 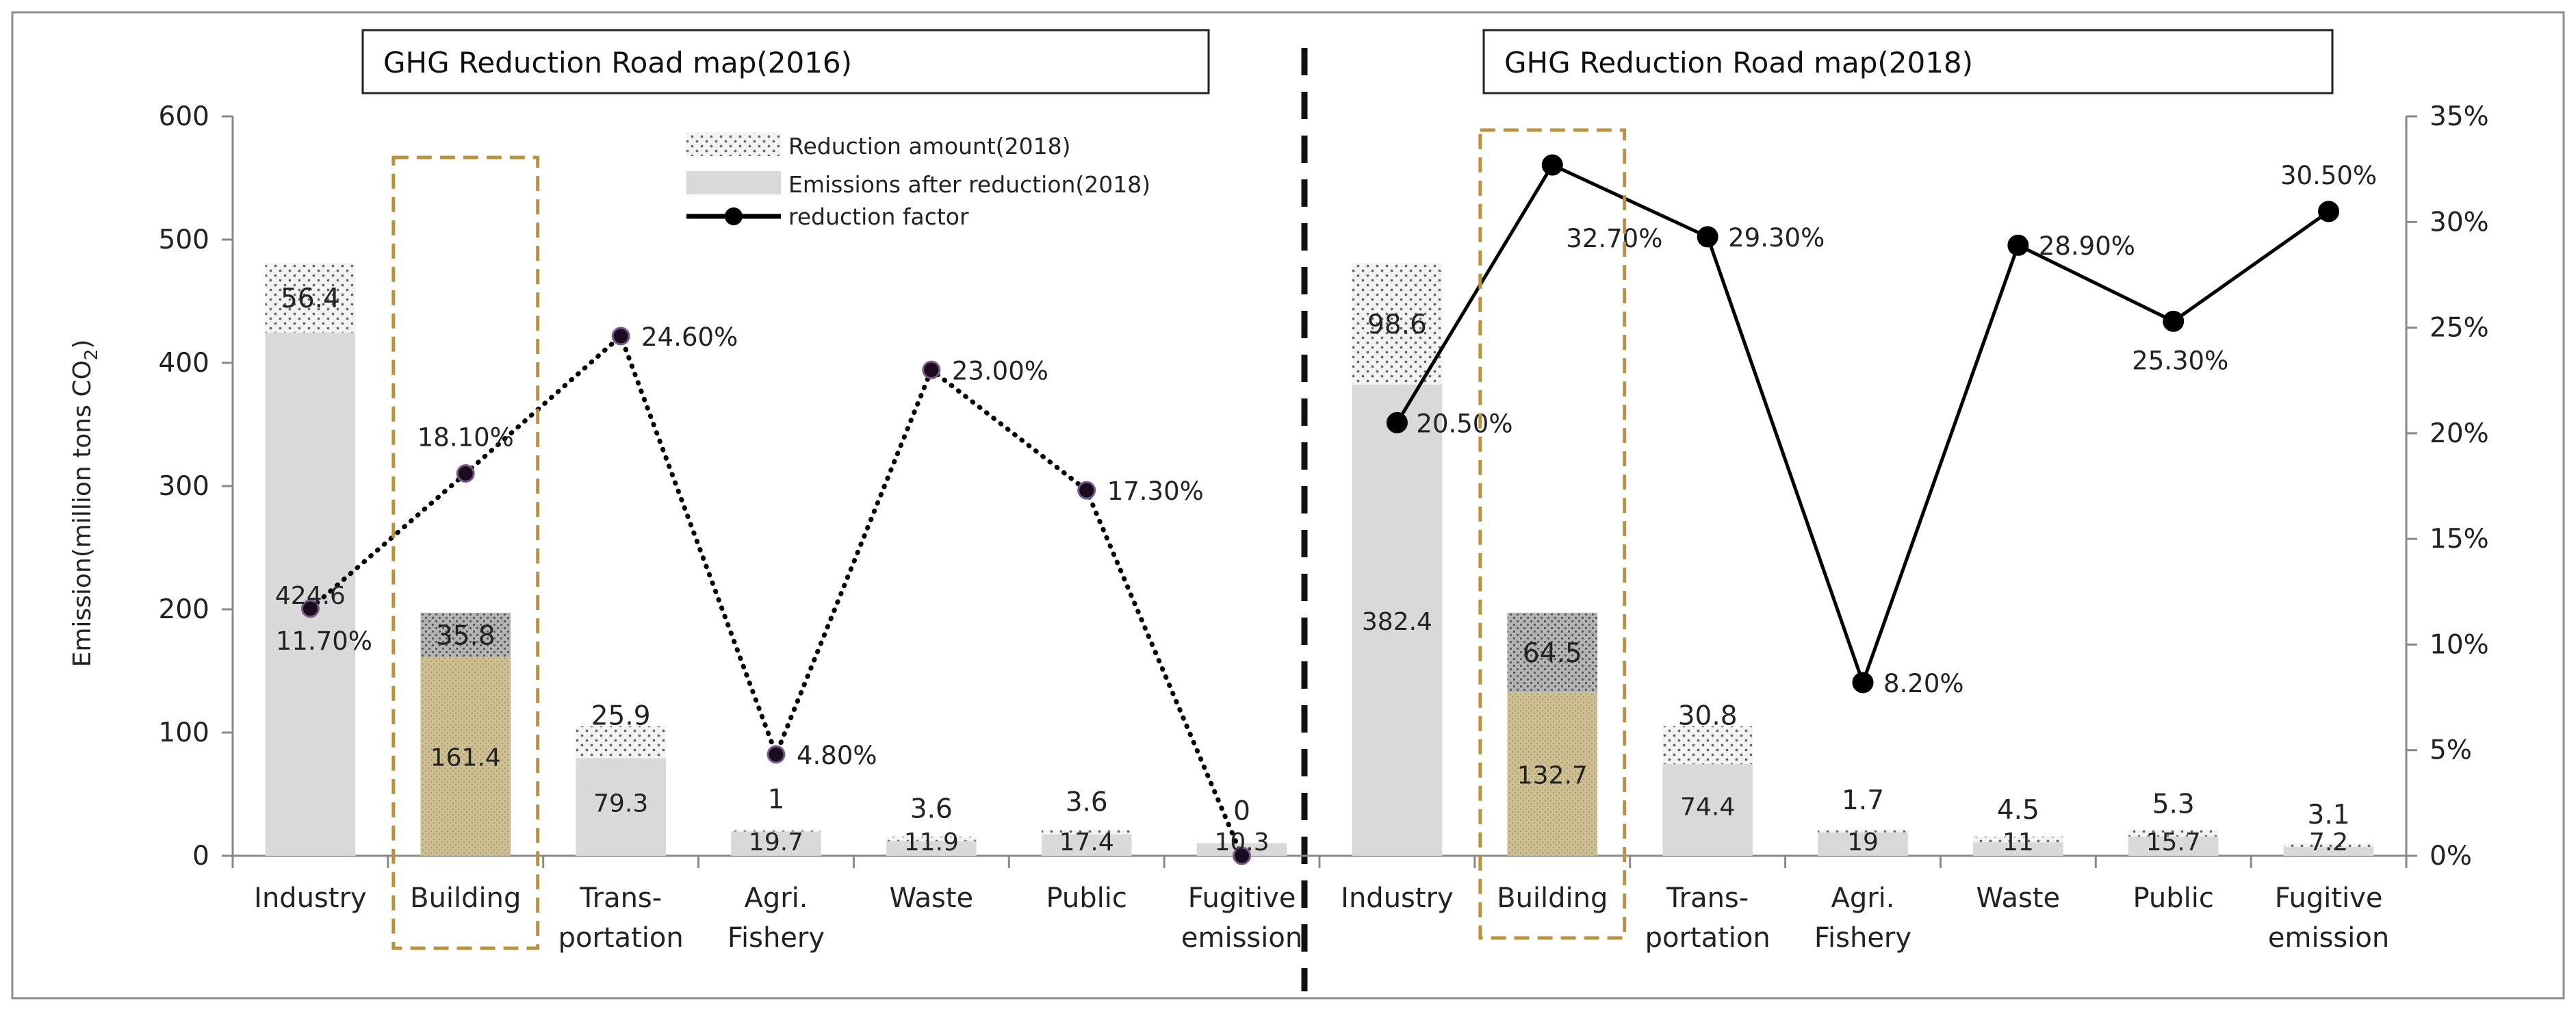 What do you see at coordinates (1776, 238) in the screenshot?
I see `reduction-factor-label: 29.30%` at bounding box center [1776, 238].